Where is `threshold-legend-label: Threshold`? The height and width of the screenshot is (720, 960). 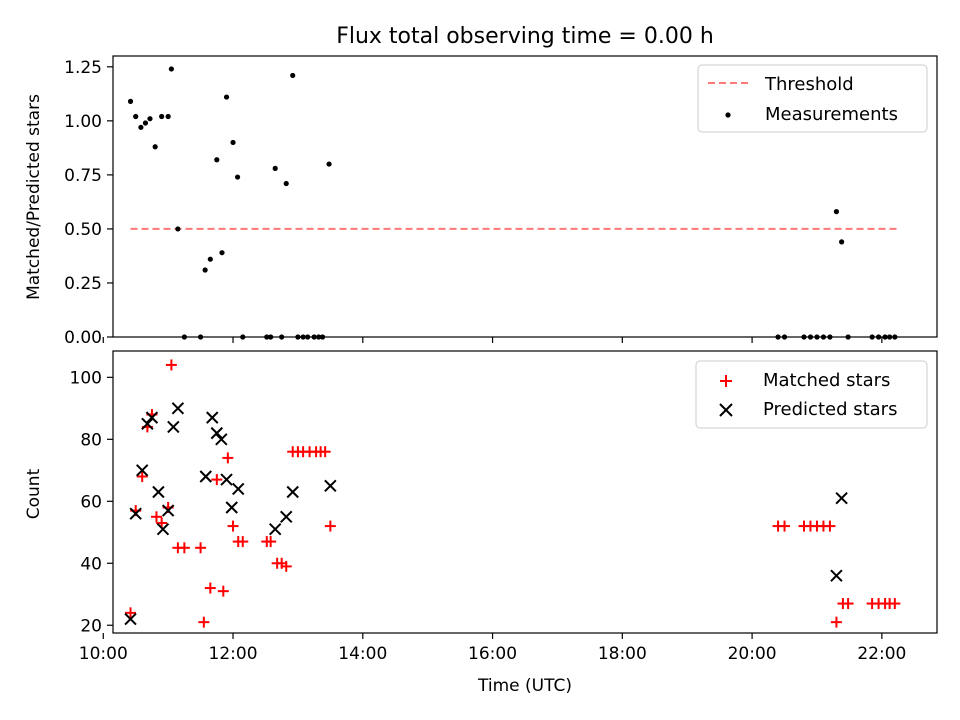
threshold-legend-label: Threshold is located at coordinates (809, 84).